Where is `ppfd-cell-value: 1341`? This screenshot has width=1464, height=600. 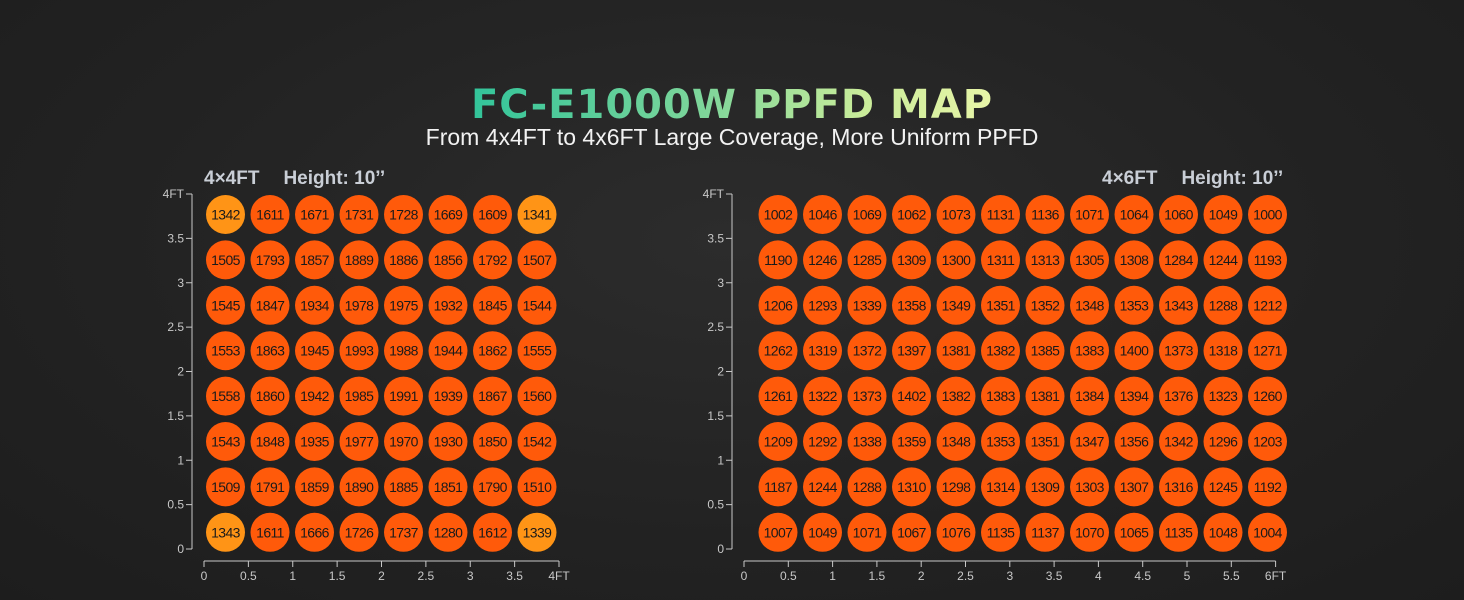
ppfd-cell-value: 1341 is located at coordinates (538, 215).